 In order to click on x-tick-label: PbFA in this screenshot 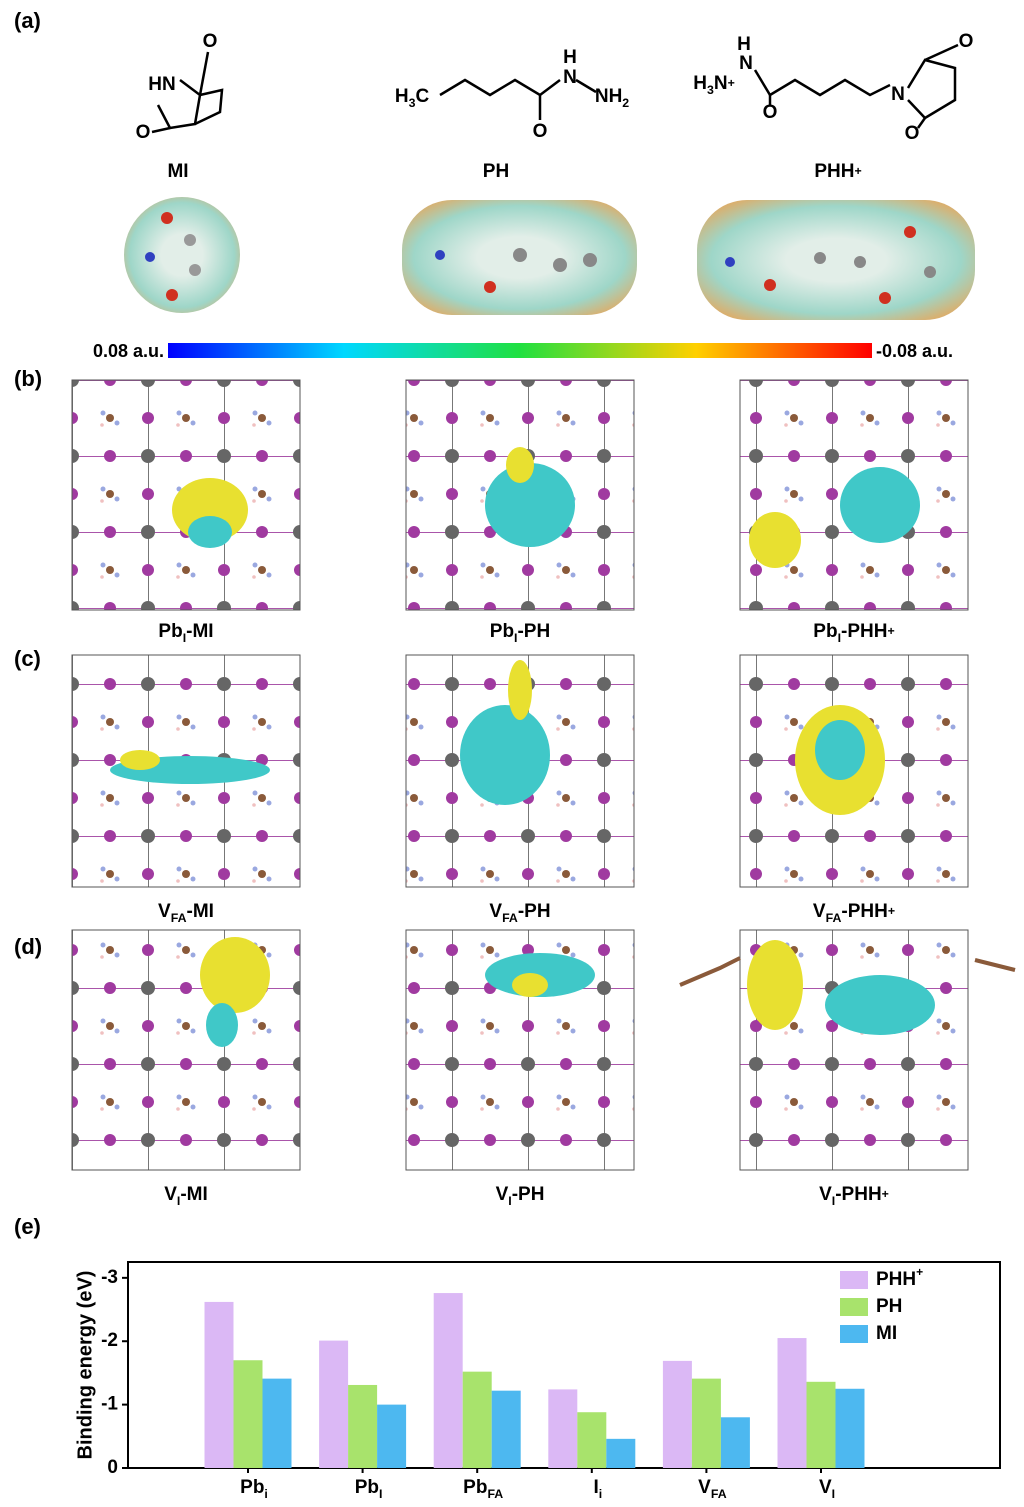, I will do `click(483, 1489)`.